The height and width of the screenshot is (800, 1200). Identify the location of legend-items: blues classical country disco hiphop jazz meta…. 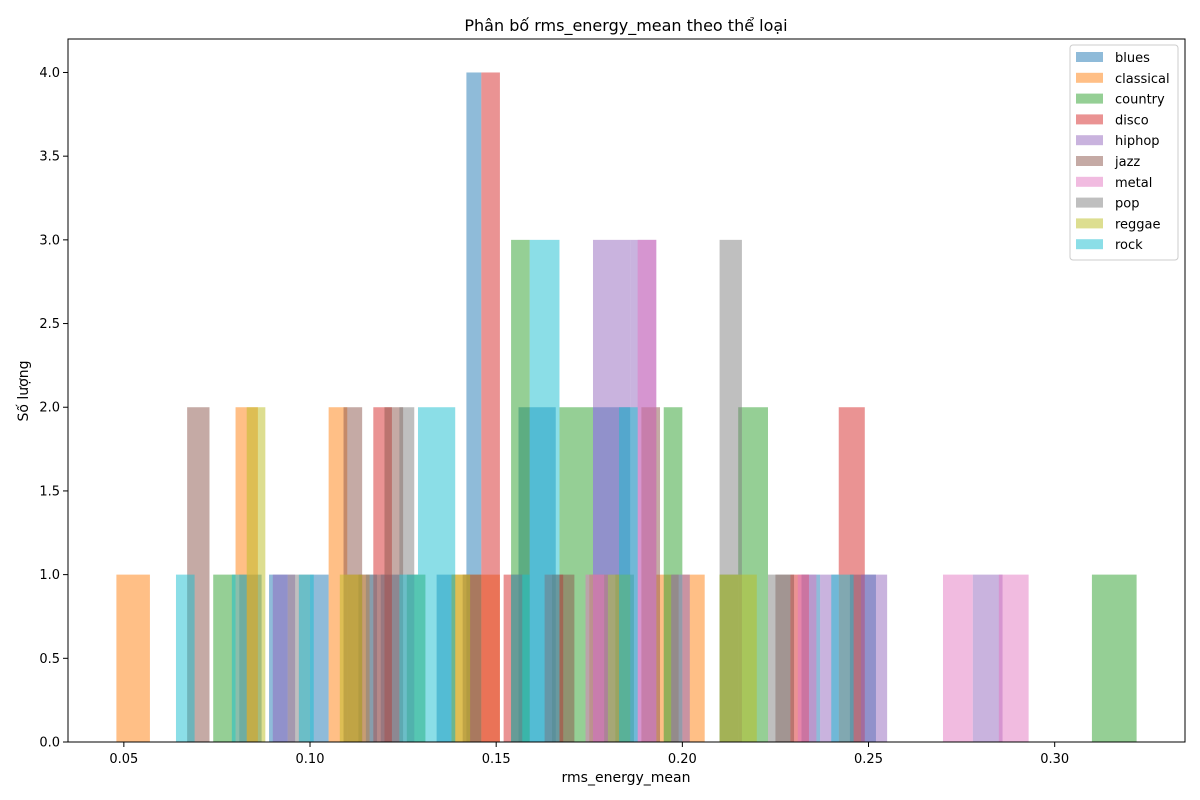
(1123, 152).